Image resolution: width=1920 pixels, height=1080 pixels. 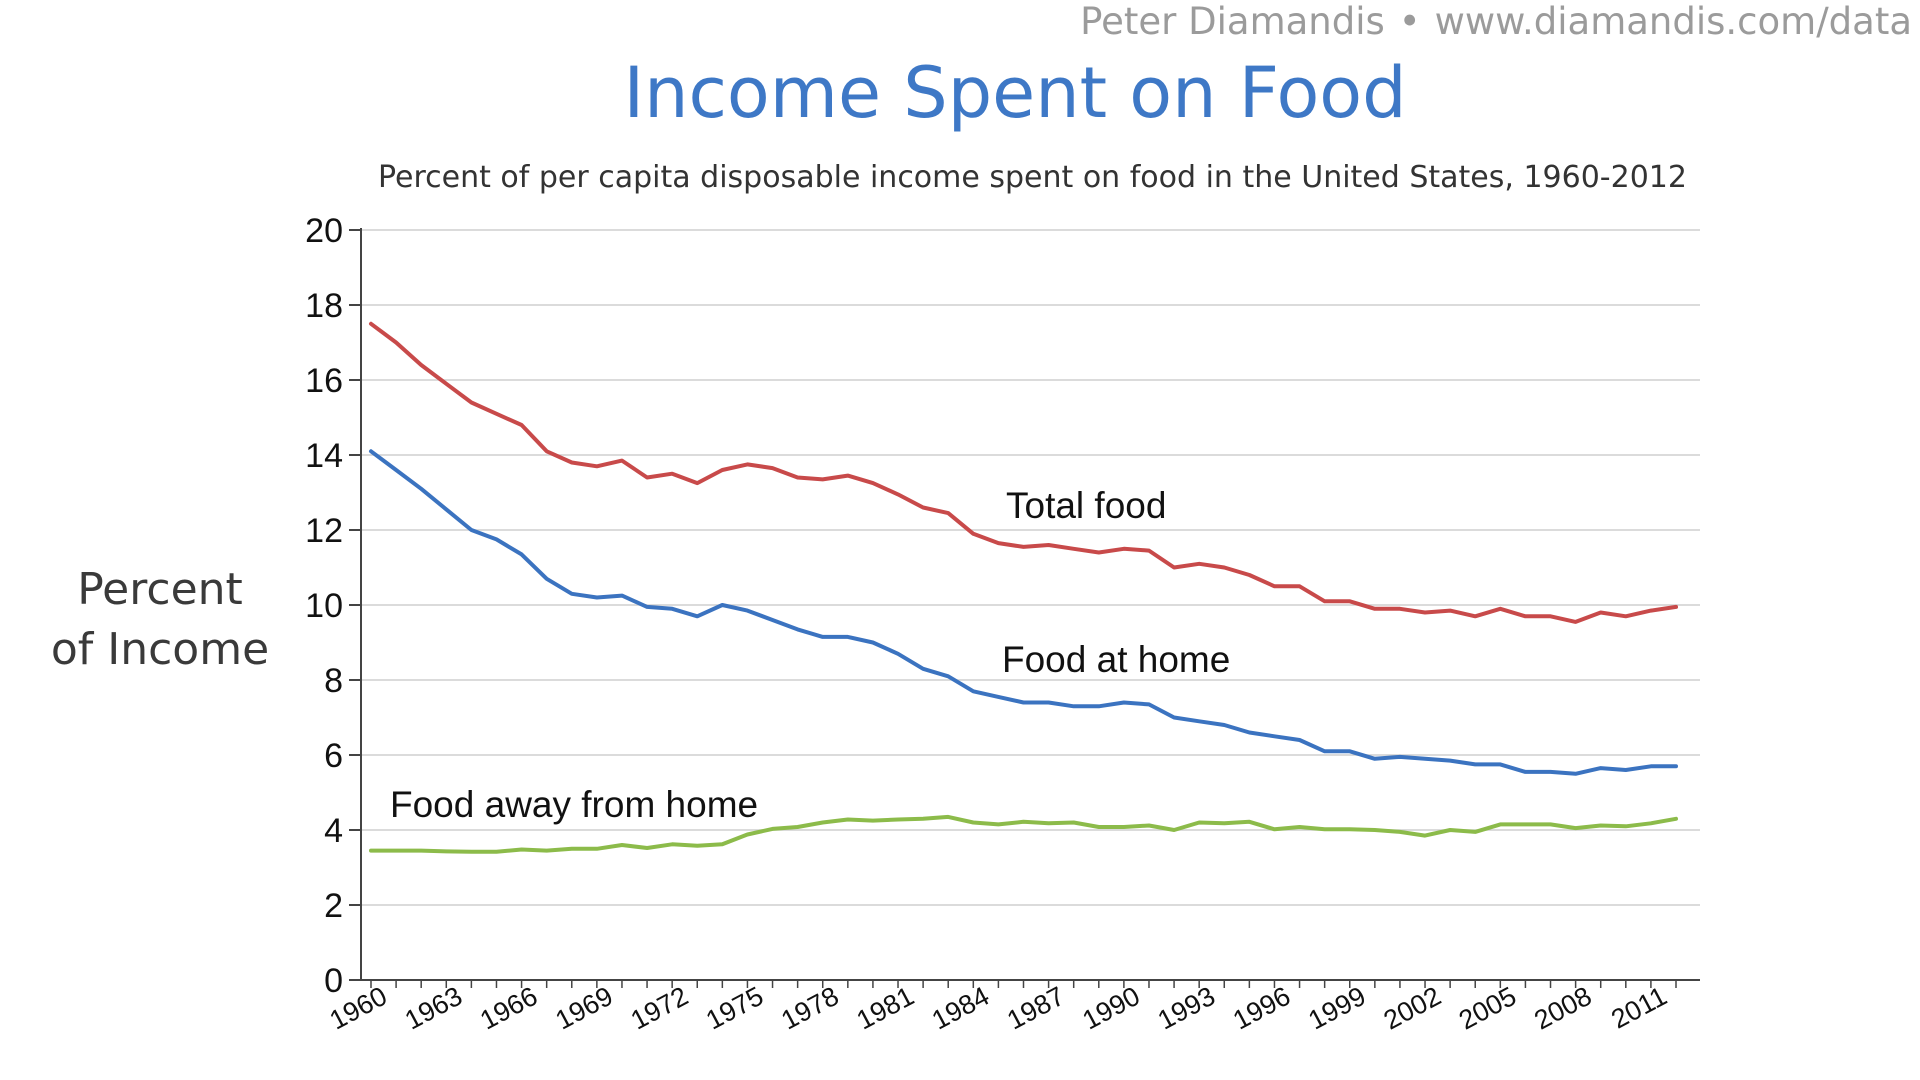 I want to click on x-tick-label-1969: 1969, so click(x=584, y=1008).